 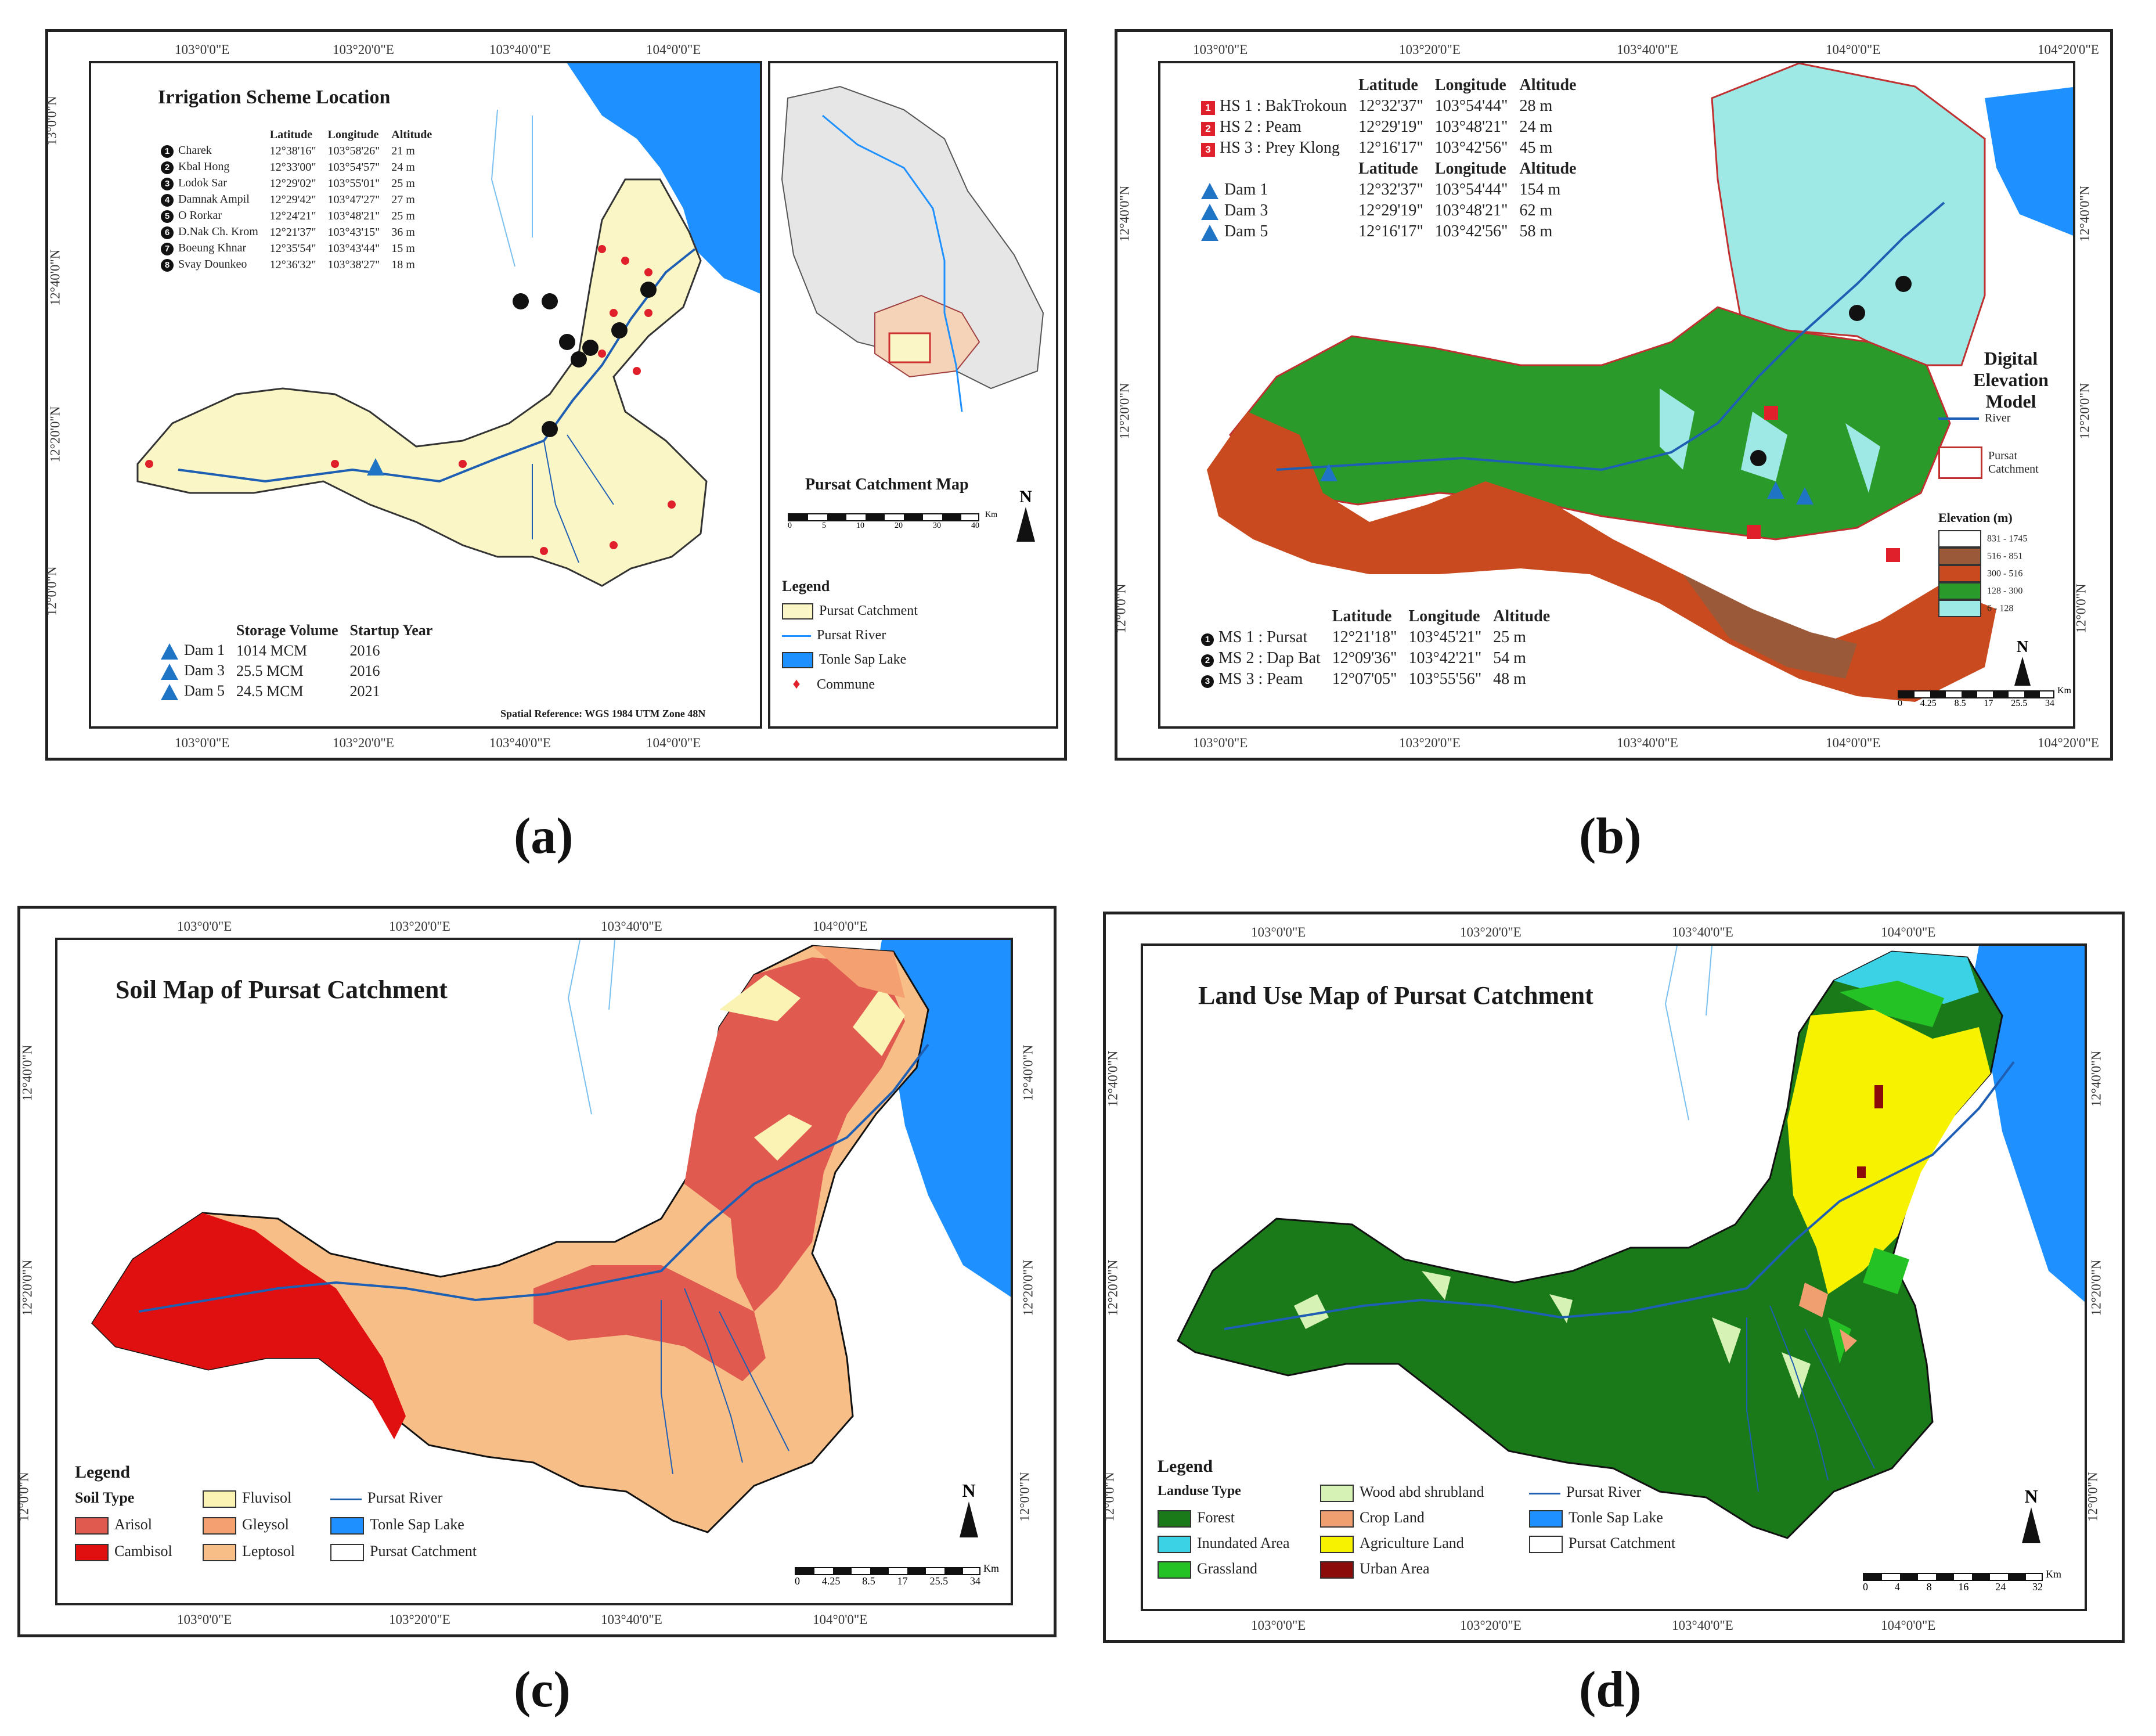 I want to click on col-header: Storage Volume, so click(x=287, y=630).